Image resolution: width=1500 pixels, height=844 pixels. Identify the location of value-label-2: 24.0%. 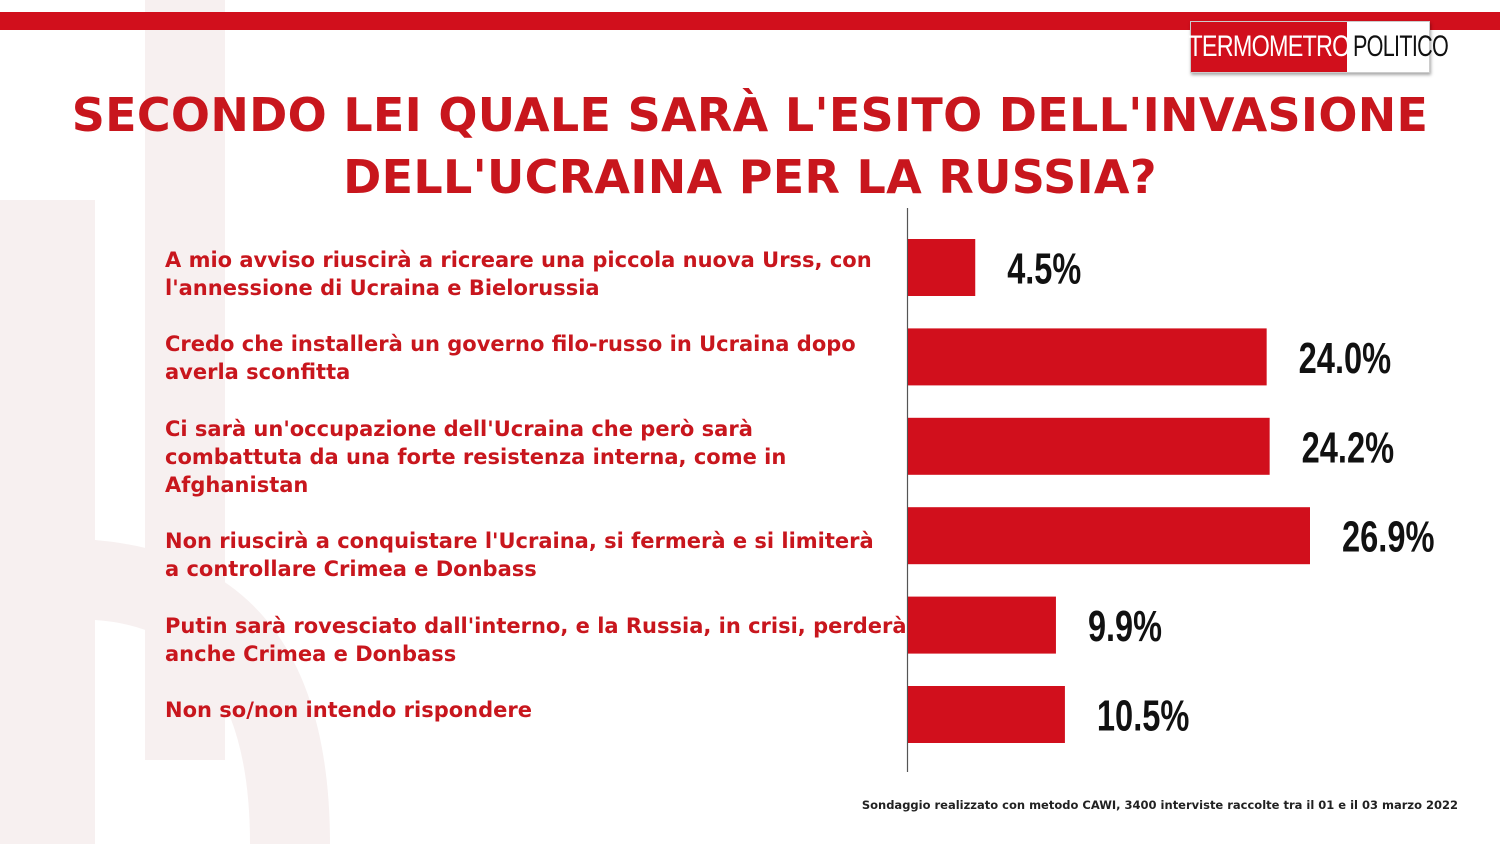
(1345, 358).